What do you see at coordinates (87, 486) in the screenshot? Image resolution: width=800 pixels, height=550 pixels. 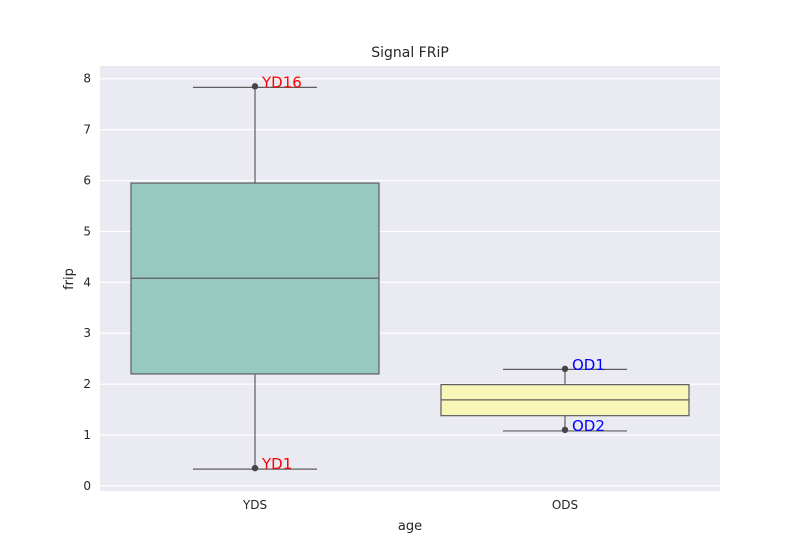 I see `y-tick-label: 0` at bounding box center [87, 486].